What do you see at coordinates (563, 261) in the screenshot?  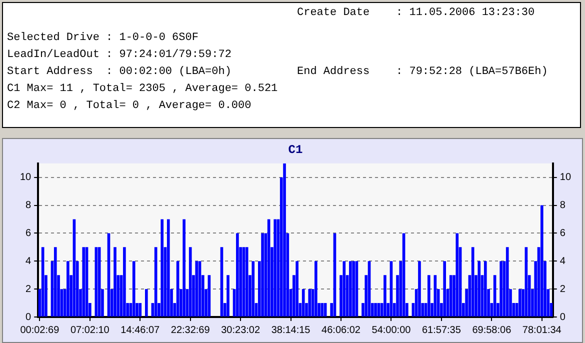 I see `y2-tick-label: 4` at bounding box center [563, 261].